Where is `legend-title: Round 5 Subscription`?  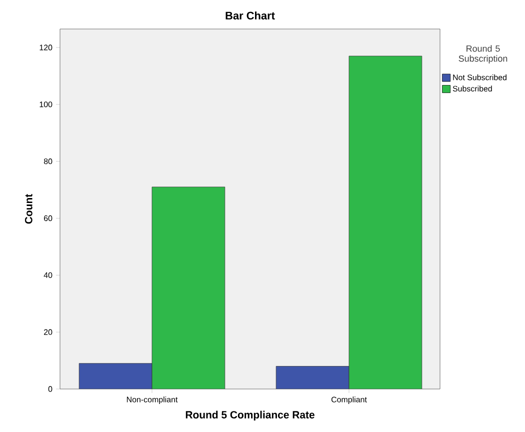 legend-title: Round 5 Subscription is located at coordinates (483, 54).